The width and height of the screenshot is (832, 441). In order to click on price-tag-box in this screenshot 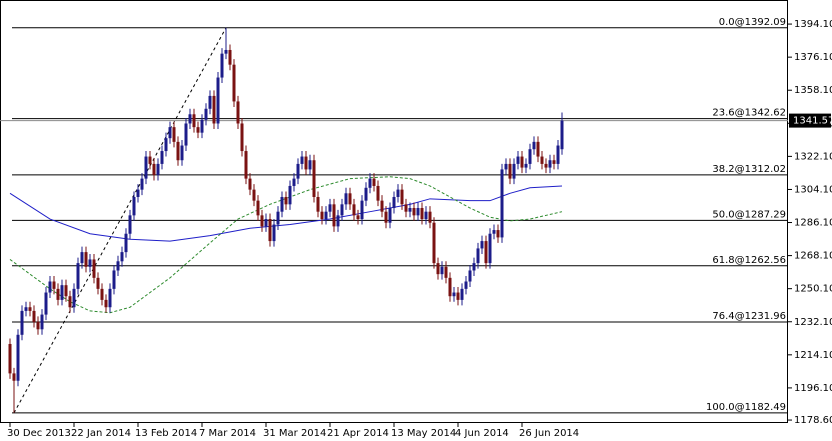, I will do `click(810, 120)`.